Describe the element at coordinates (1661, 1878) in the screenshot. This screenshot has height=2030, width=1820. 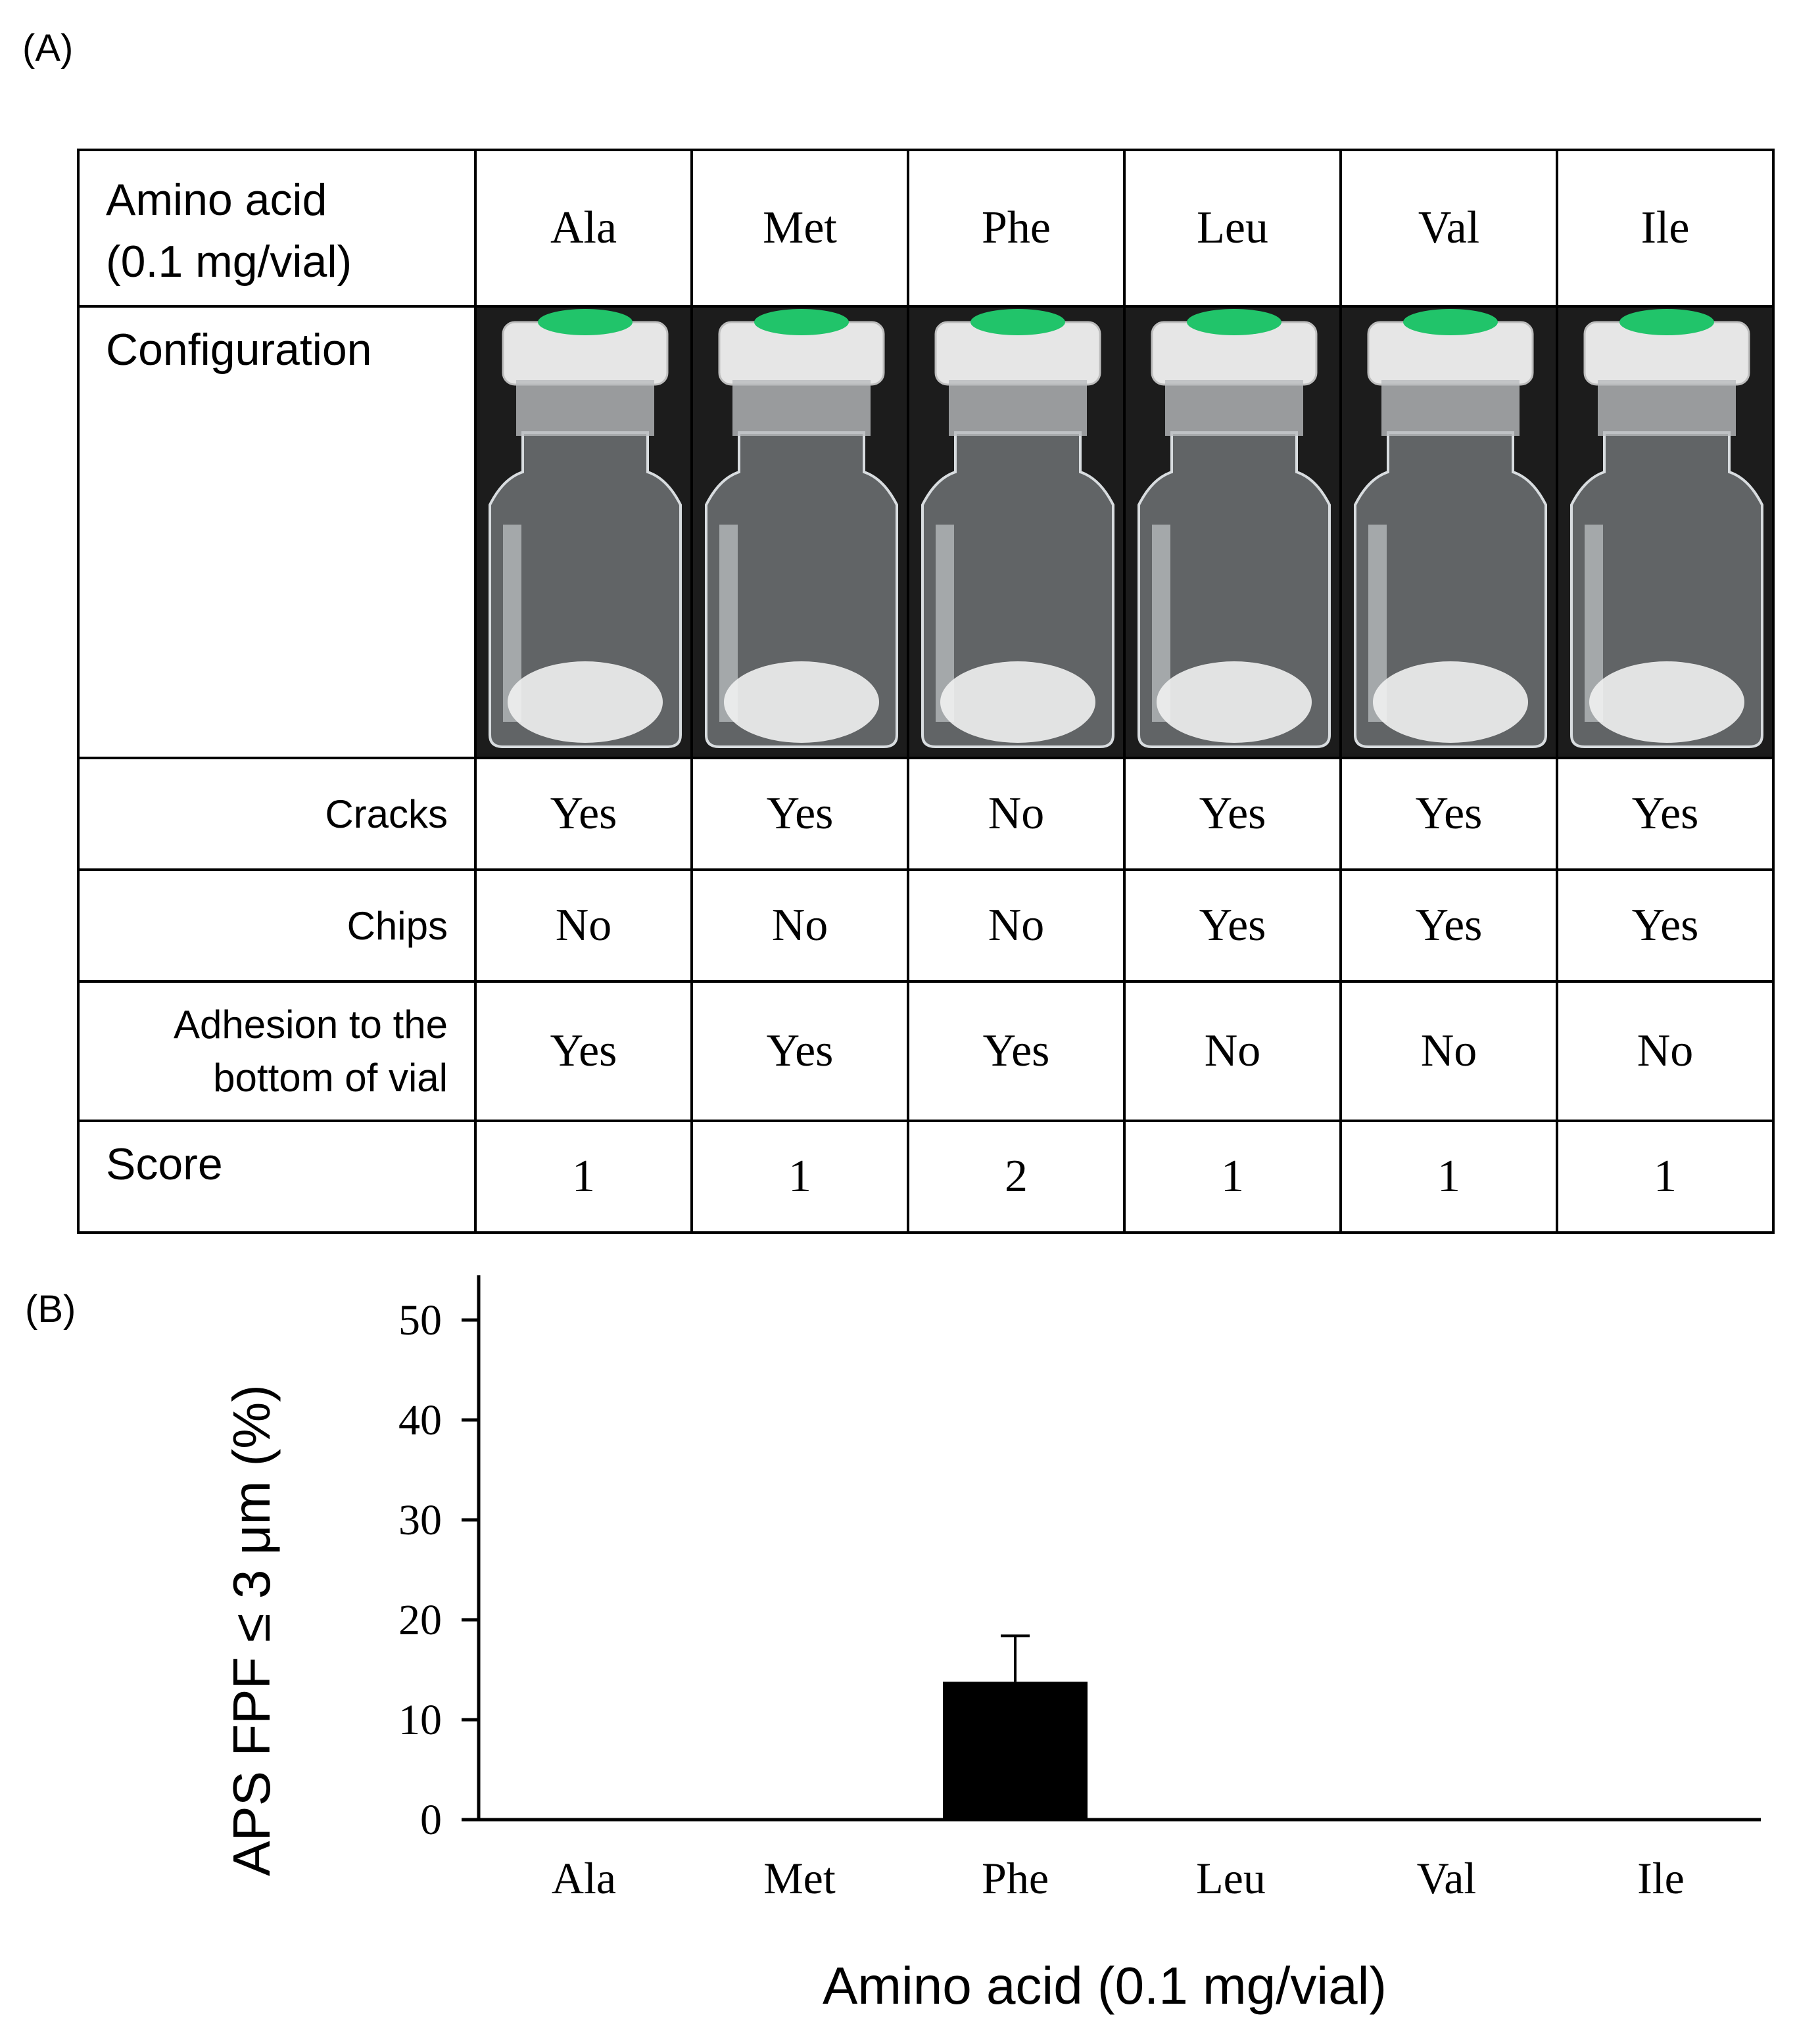
I see `x-tick-label: Ile` at that location.